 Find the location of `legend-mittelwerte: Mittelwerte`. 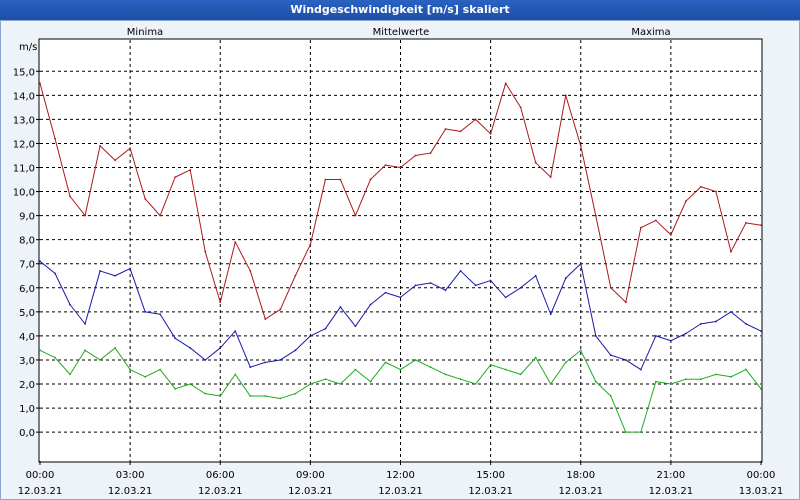

legend-mittelwerte: Mittelwerte is located at coordinates (401, 32).